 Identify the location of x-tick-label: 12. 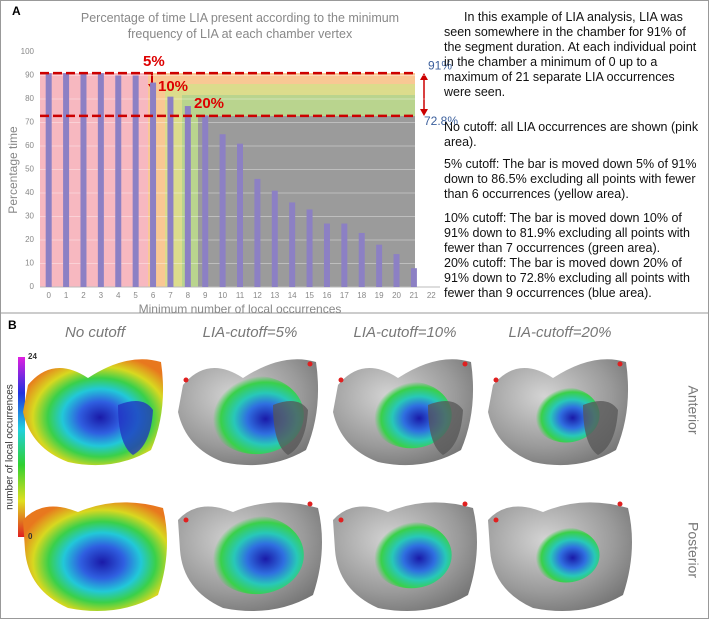
(257, 295).